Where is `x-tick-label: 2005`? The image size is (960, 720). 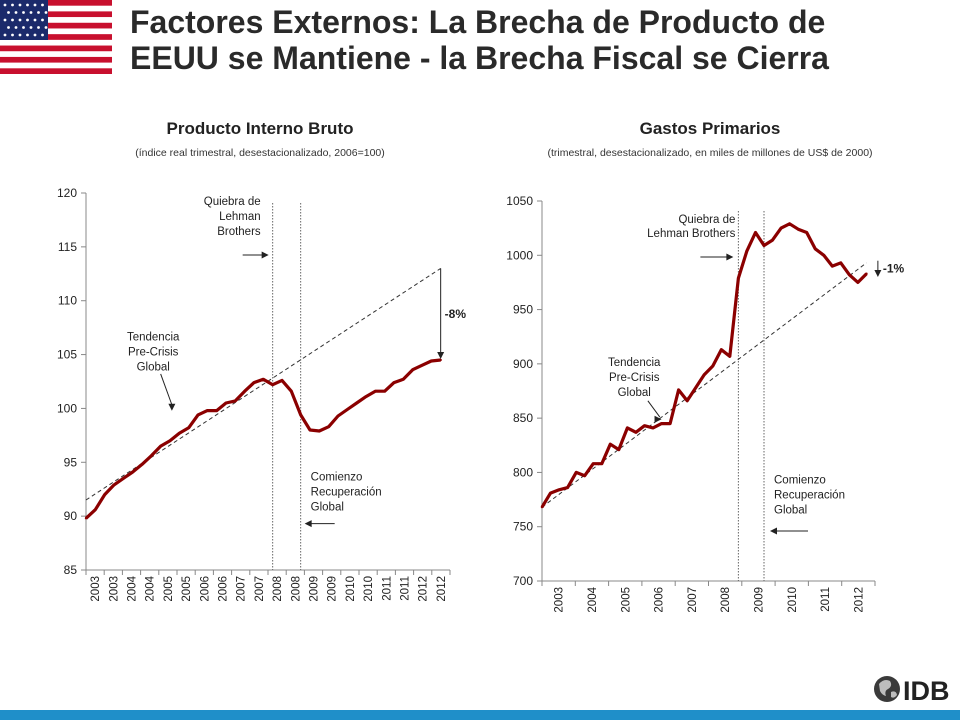
x-tick-label: 2005 is located at coordinates (187, 589).